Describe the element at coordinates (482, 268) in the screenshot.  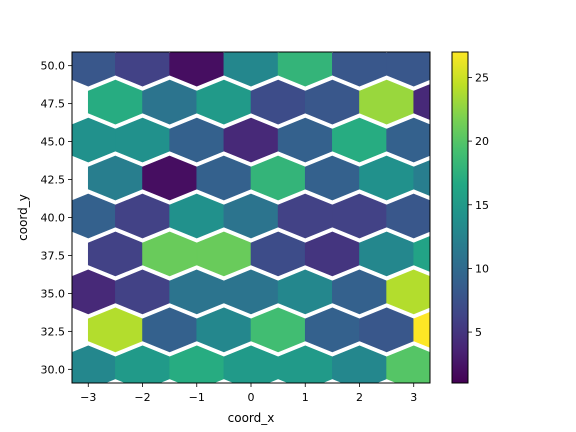
I see `colorbar-tick-label: 10` at that location.